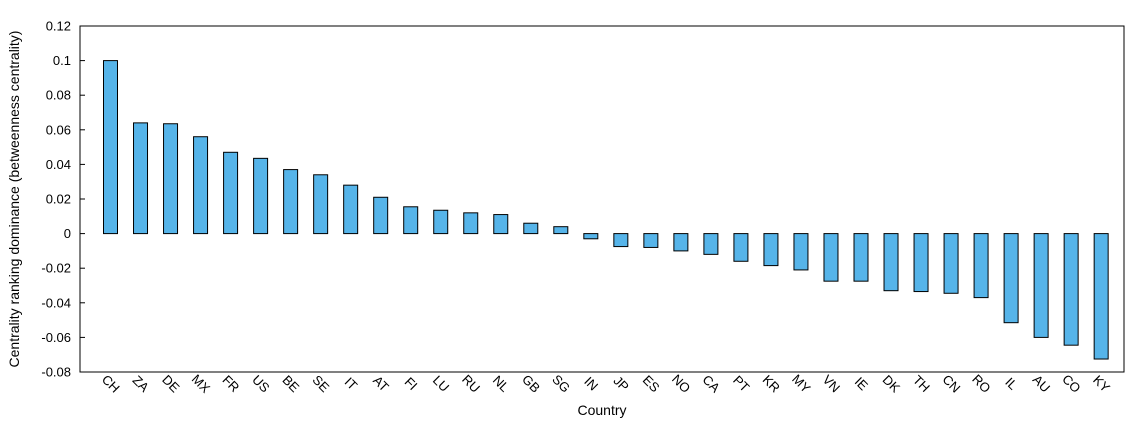 The image size is (1131, 422). Describe the element at coordinates (501, 224) in the screenshot. I see `bar-nl` at that location.